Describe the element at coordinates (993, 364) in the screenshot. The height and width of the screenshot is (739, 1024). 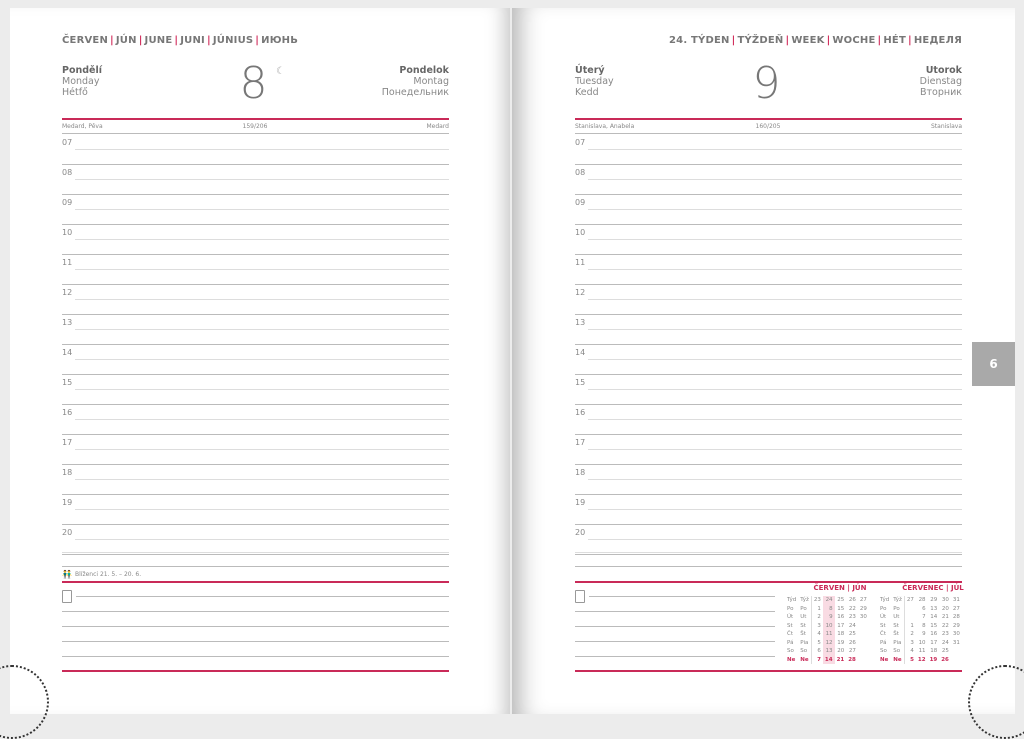
I see `month-tab: 6` at that location.